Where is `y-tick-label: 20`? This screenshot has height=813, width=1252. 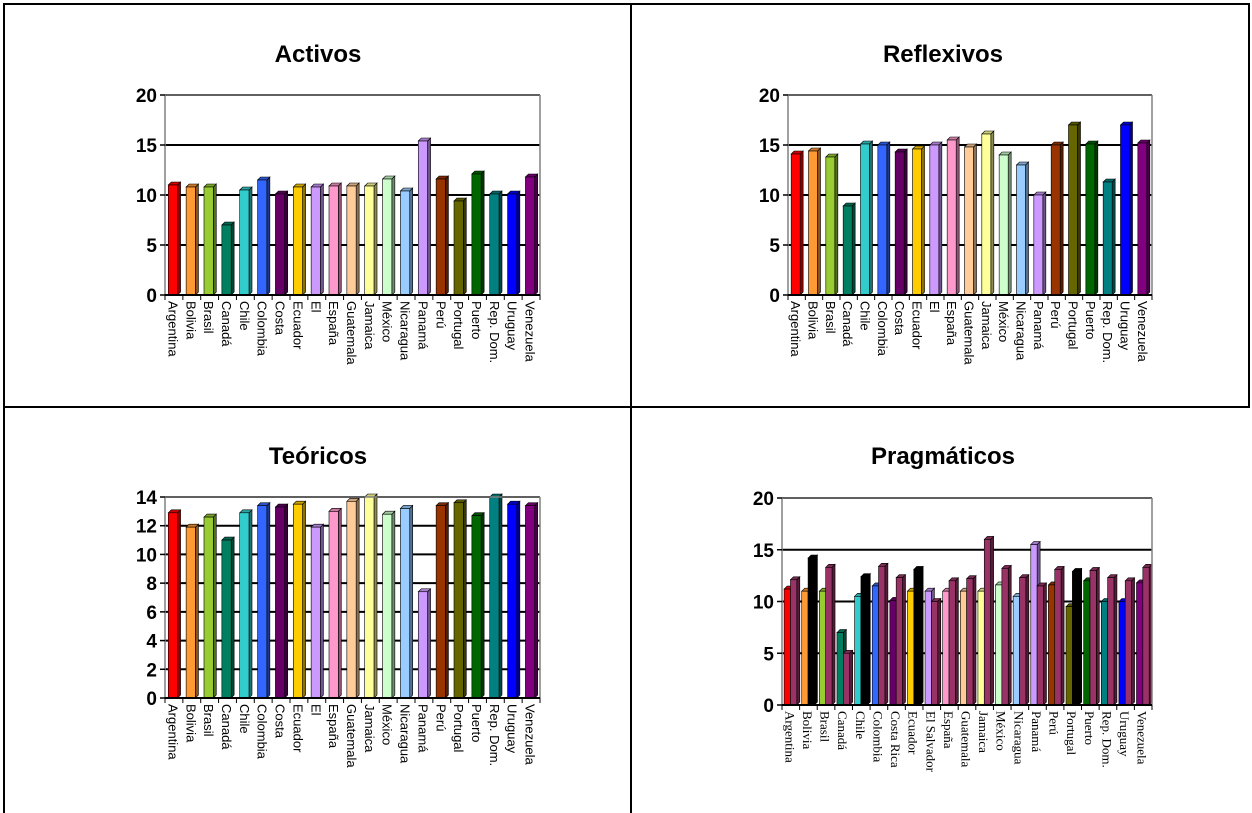 y-tick-label: 20 is located at coordinates (763, 499).